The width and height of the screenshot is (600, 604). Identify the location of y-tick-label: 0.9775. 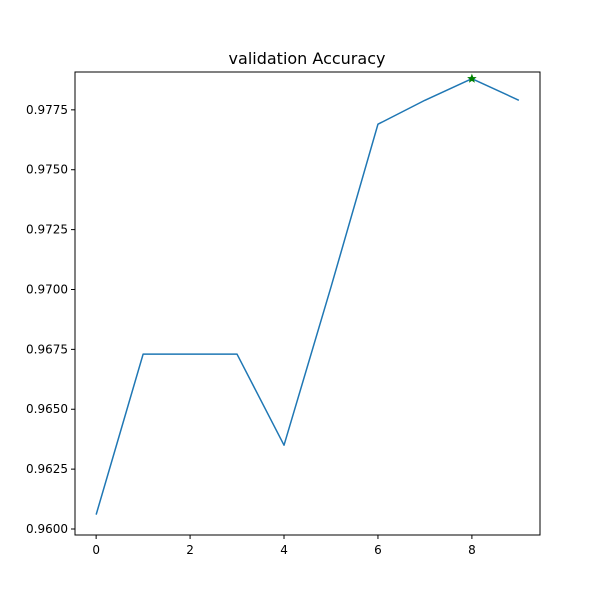
(47, 110).